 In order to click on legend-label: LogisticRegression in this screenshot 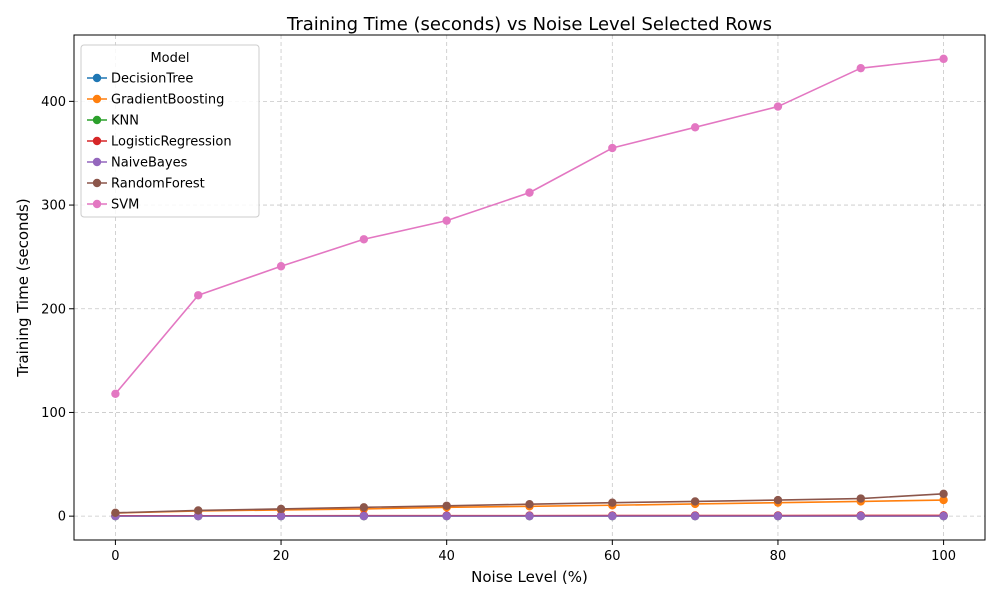, I will do `click(171, 142)`.